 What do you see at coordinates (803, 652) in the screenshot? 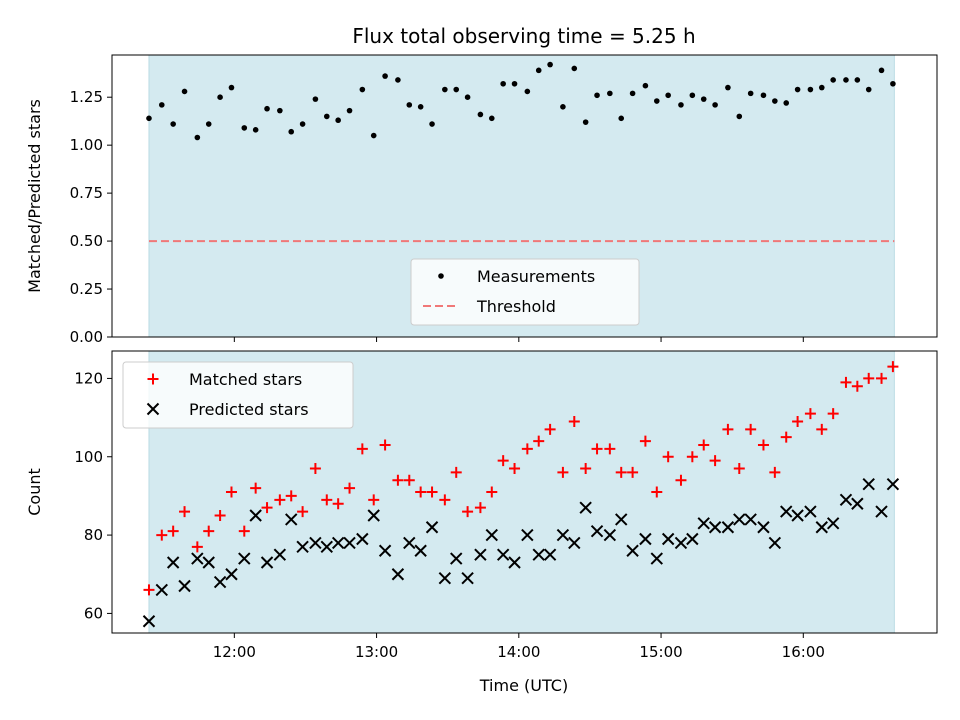
I see `x-tick-label: 16:00` at bounding box center [803, 652].